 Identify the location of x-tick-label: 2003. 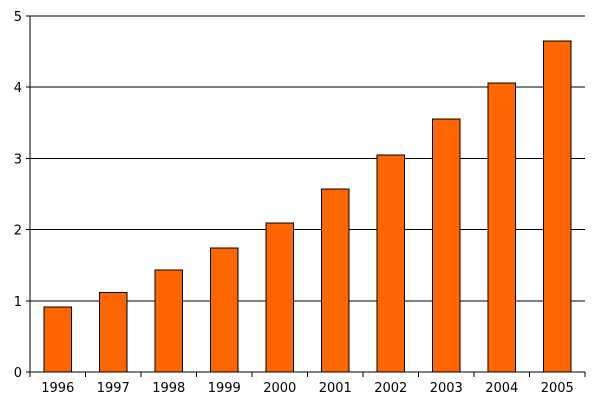
(446, 388).